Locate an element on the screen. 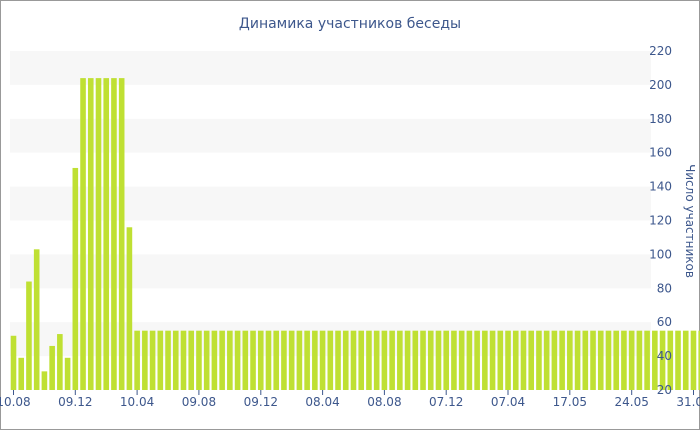 The image size is (700, 430). y-tick-label: 120 is located at coordinates (660, 221).